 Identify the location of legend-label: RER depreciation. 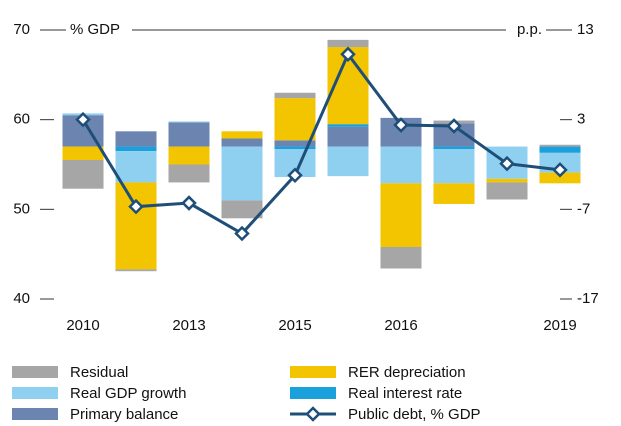
(407, 372).